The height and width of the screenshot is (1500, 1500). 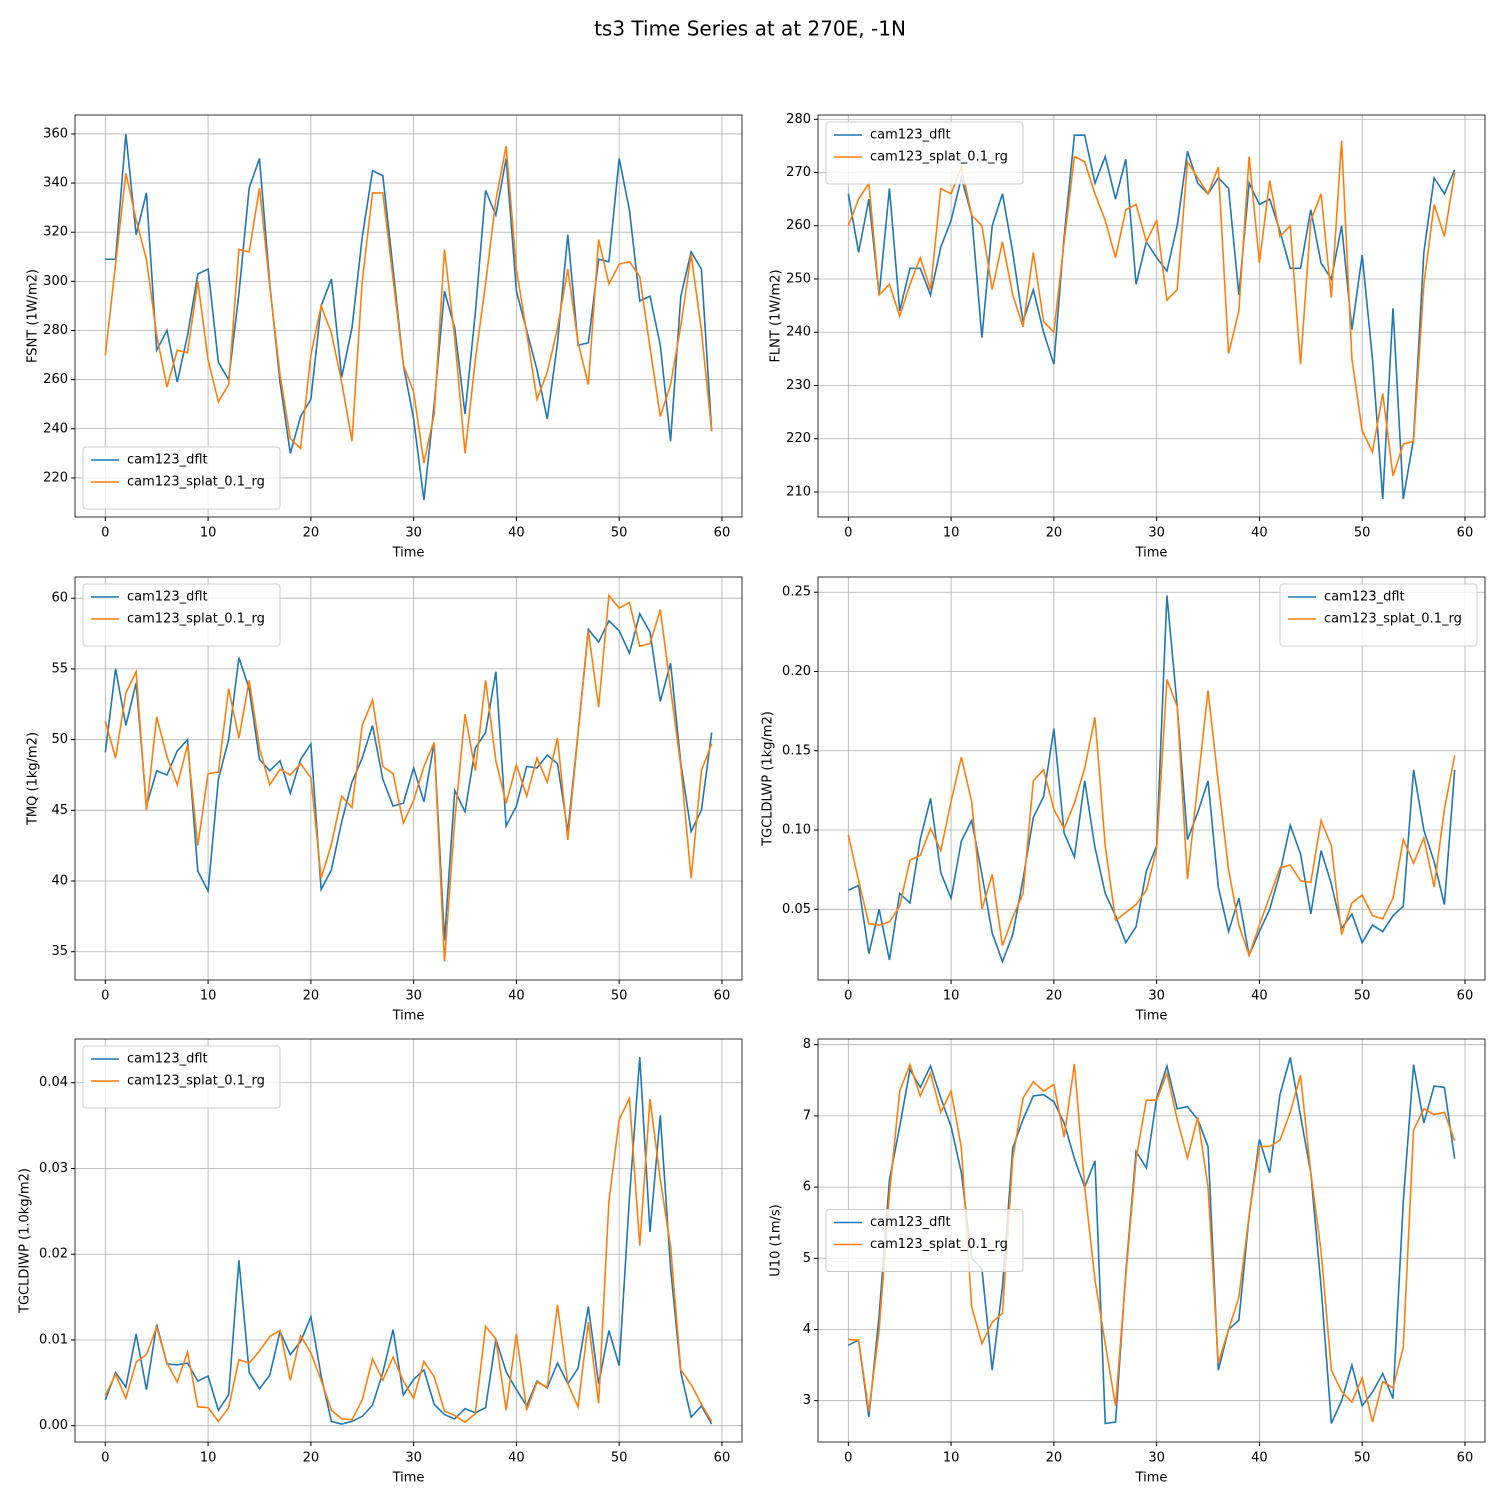 What do you see at coordinates (59, 668) in the screenshot?
I see `y-tick-label: 55` at bounding box center [59, 668].